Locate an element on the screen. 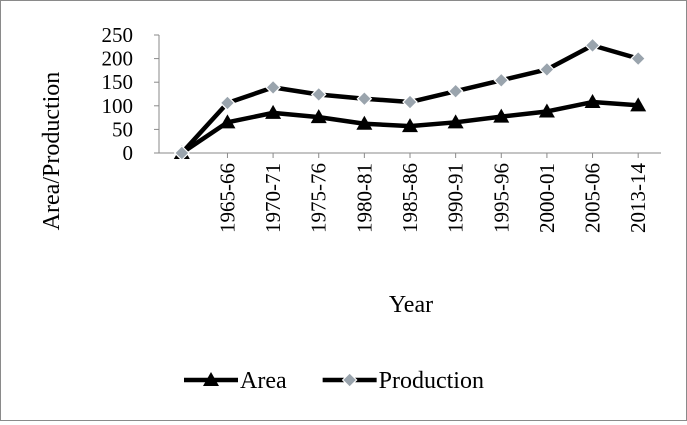 This screenshot has width=687, height=425. x-tick-label: 1975-76 is located at coordinates (319, 198).